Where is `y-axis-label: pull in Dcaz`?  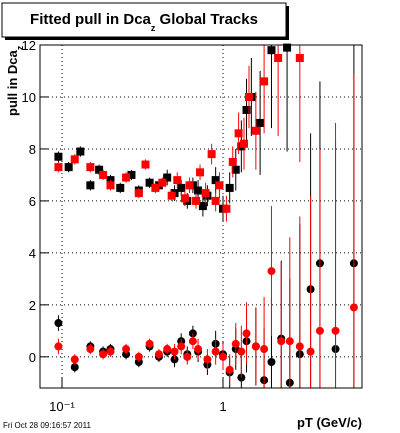
y-axis-label: pull in Dcaz is located at coordinates (15, 80).